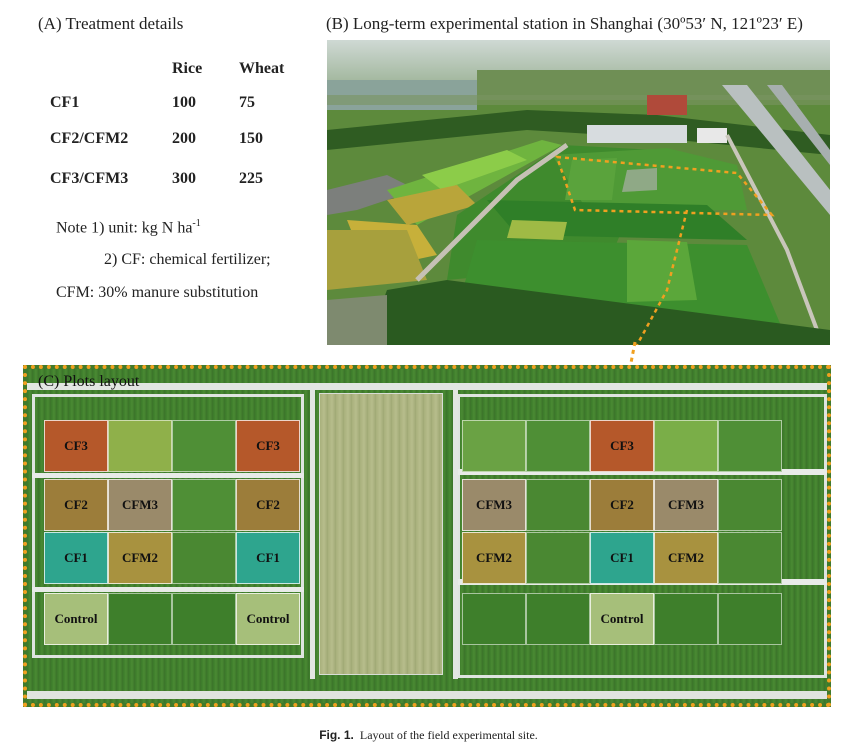  Describe the element at coordinates (312, 534) in the screenshot. I see `divider-vertical-left` at that location.